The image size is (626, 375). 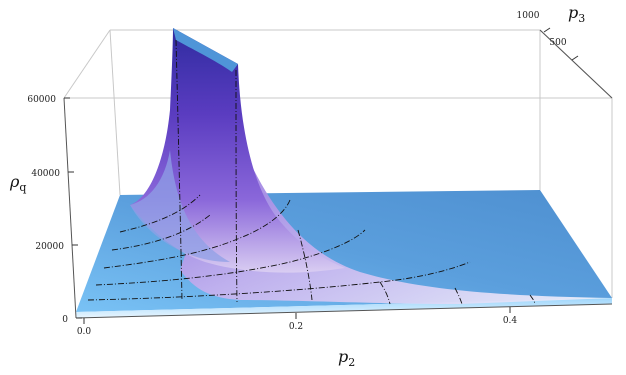 What do you see at coordinates (65, 320) in the screenshot?
I see `z-tick-label-0: 0` at bounding box center [65, 320].